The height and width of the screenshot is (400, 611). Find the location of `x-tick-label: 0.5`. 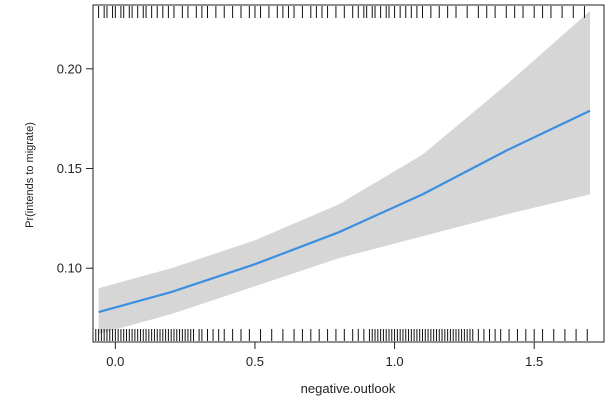

x-tick-label: 0.5 is located at coordinates (255, 361).